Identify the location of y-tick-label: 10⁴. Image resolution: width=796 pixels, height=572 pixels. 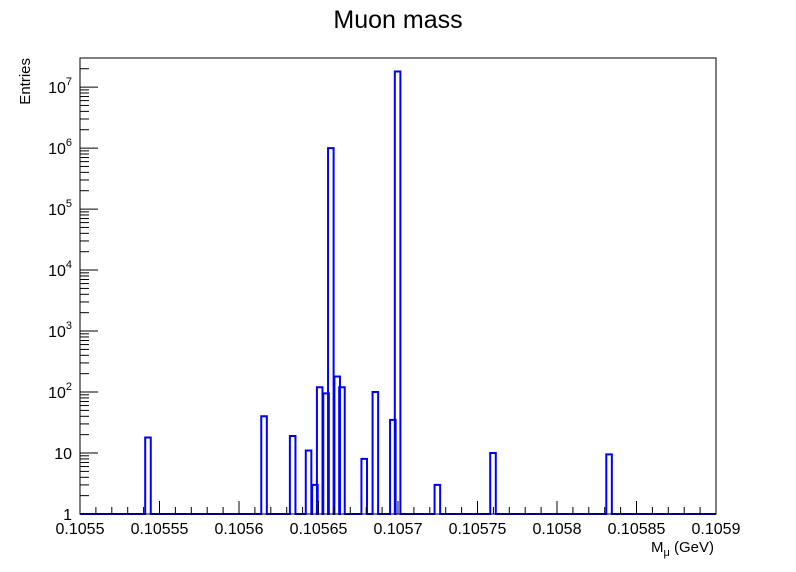
(60, 269).